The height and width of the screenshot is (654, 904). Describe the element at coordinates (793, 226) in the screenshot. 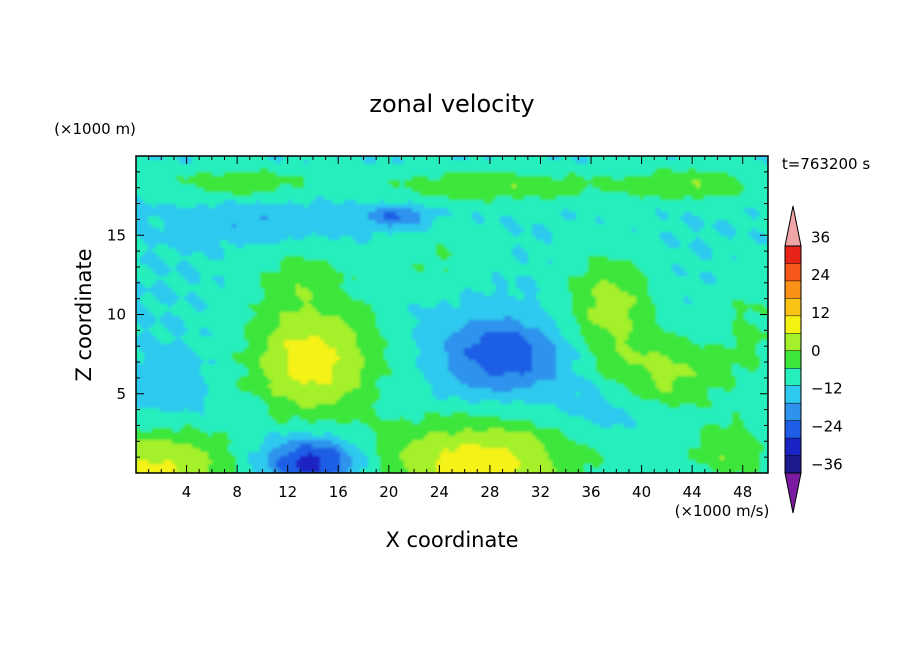

I see `colorbar-max-arrow` at that location.